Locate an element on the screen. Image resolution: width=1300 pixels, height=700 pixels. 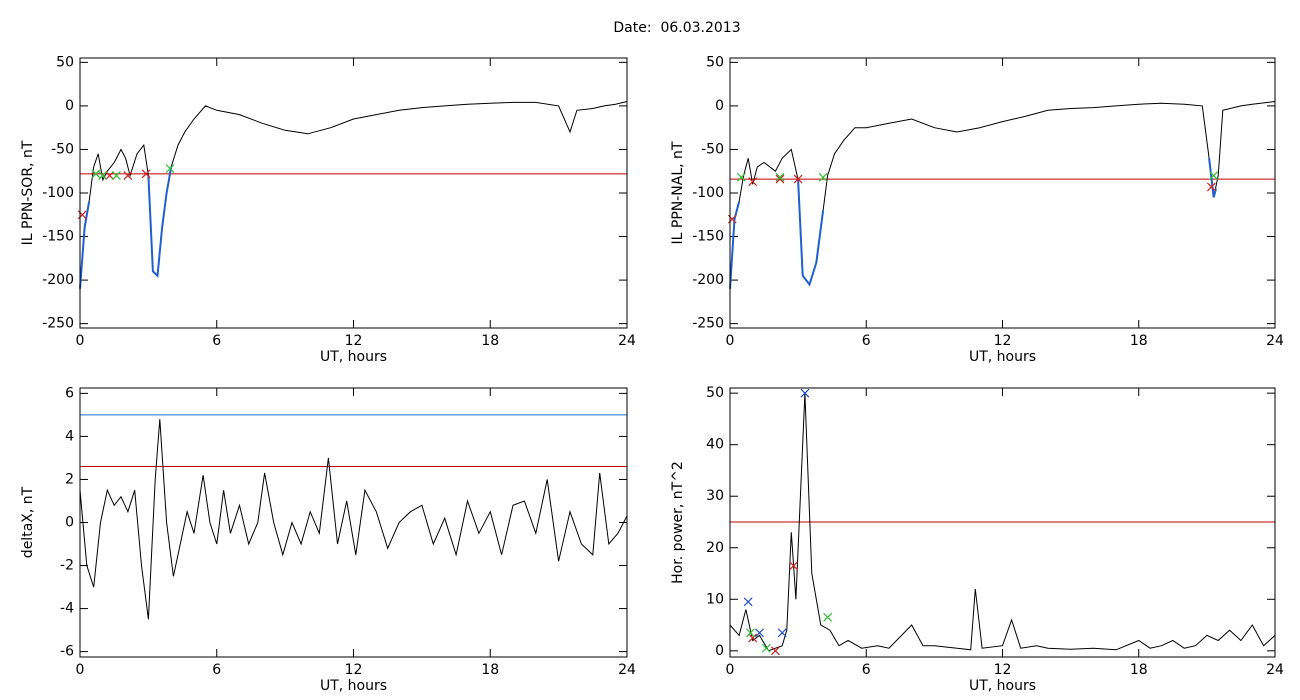
y-tick-label: 10 is located at coordinates (715, 599).